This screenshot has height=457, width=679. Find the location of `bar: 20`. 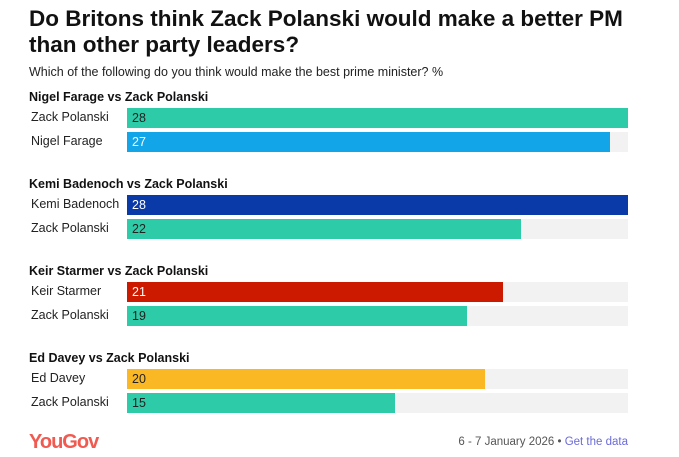

bar: 20 is located at coordinates (306, 379).